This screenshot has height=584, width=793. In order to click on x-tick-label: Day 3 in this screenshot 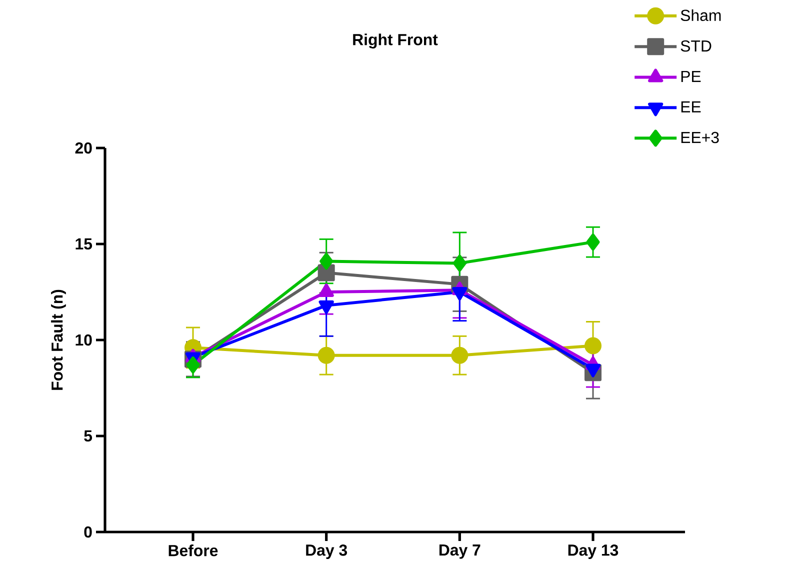, I will do `click(326, 551)`.